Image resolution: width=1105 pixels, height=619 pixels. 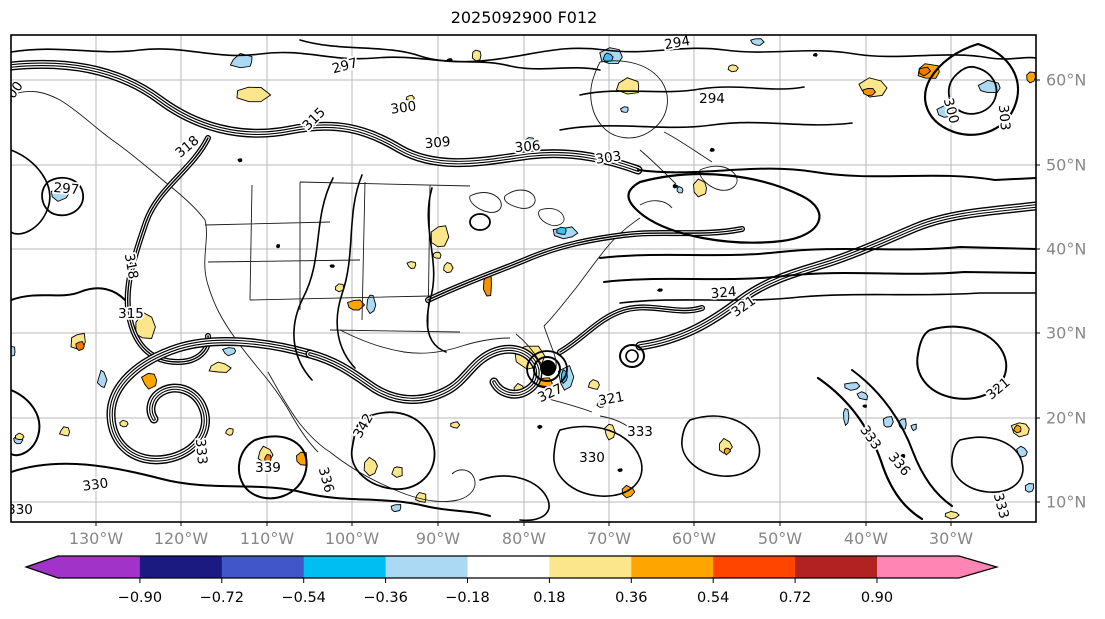 What do you see at coordinates (866, 538) in the screenshot?
I see `x-tick-label: 40°W` at bounding box center [866, 538].